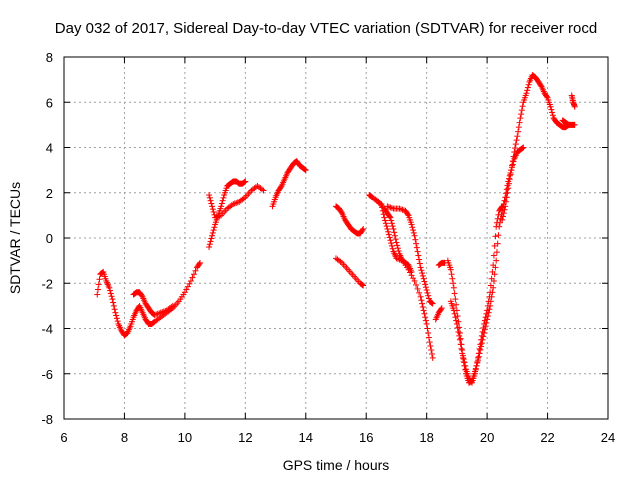 The width and height of the screenshot is (640, 480). Describe the element at coordinates (185, 437) in the screenshot. I see `x-tick-label: 10` at that location.